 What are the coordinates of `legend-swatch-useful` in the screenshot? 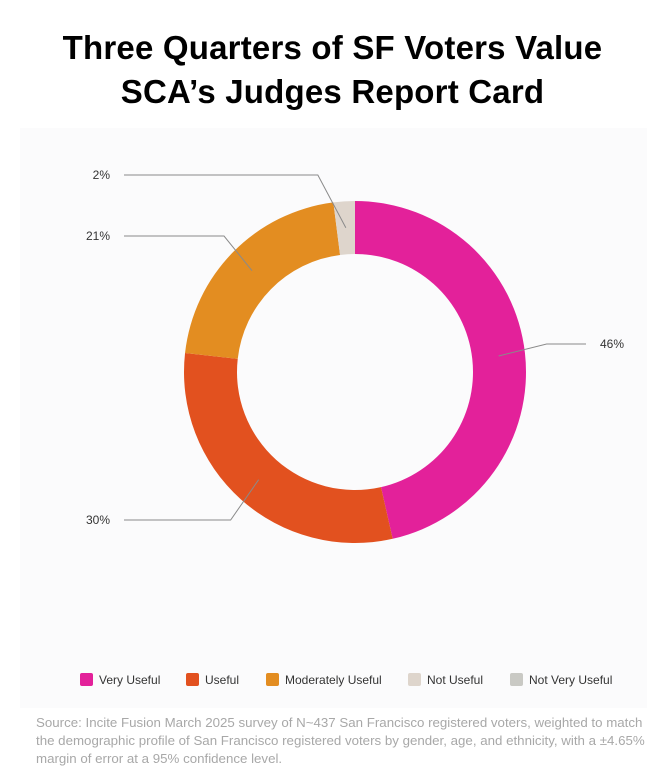 It's located at (192, 679).